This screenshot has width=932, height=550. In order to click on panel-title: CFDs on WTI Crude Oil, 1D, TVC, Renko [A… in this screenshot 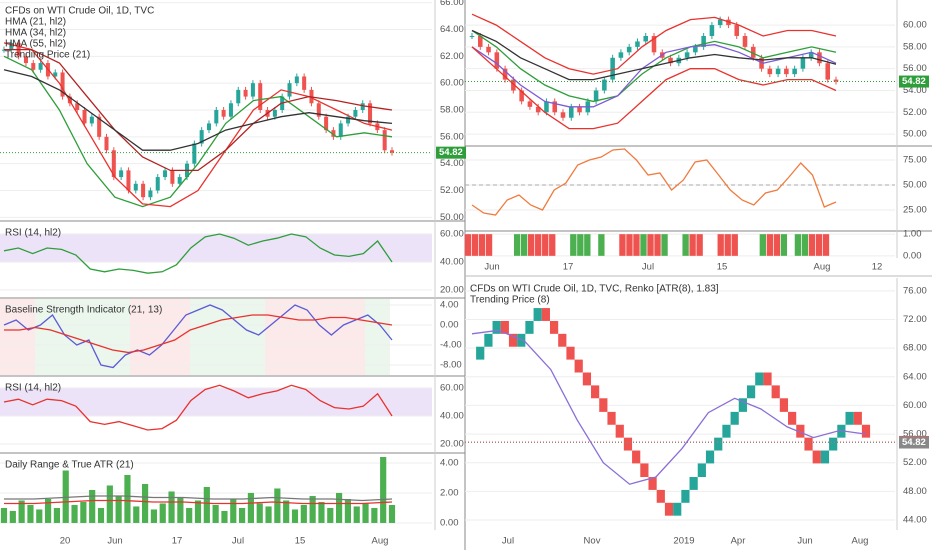, I will do `click(594, 289)`.